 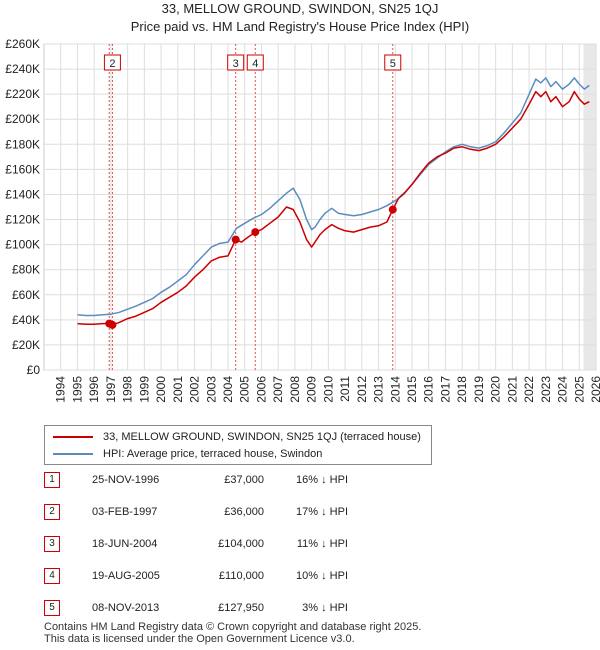 I want to click on x-tick-label: 2015, so click(x=412, y=389).